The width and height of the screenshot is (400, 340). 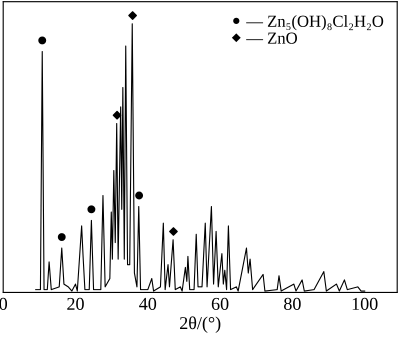 I want to click on x-axis-title: 2θ/(°), so click(x=200, y=324).